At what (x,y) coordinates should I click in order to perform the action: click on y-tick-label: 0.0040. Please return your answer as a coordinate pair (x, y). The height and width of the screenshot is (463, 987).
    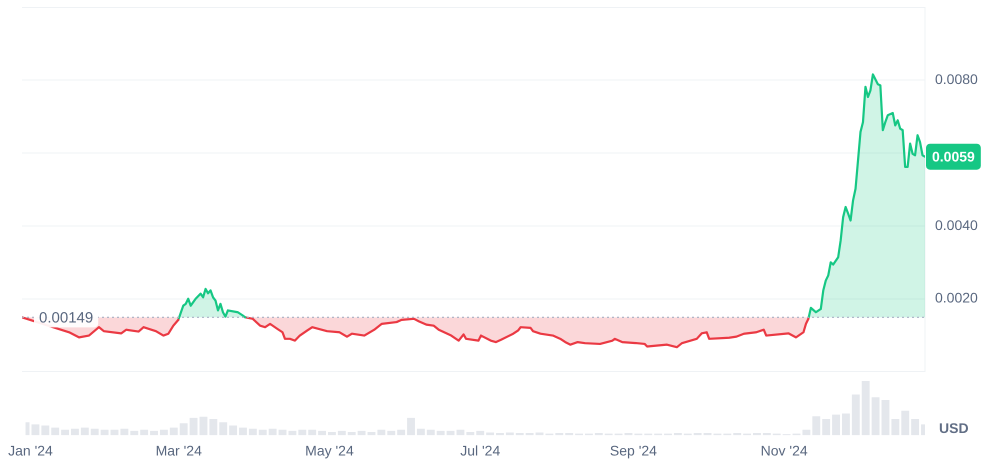
    Looking at the image, I should click on (956, 224).